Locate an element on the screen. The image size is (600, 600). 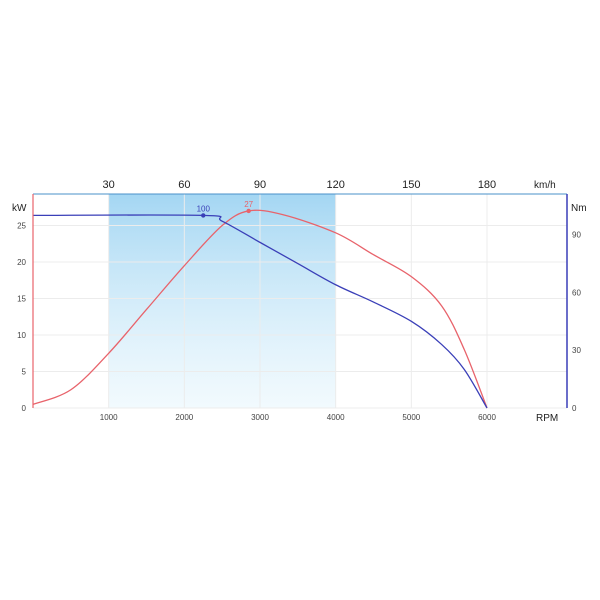
right-tick-label: 30 is located at coordinates (576, 350).